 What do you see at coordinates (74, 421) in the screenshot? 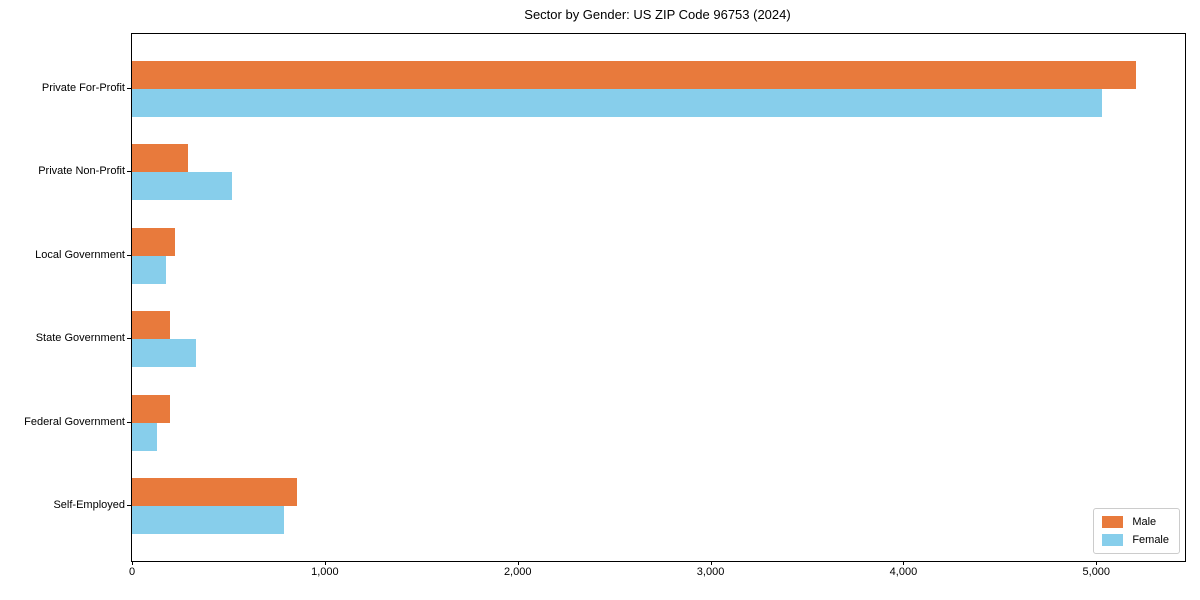
I see `category-label-federal-government: Federal Government` at bounding box center [74, 421].